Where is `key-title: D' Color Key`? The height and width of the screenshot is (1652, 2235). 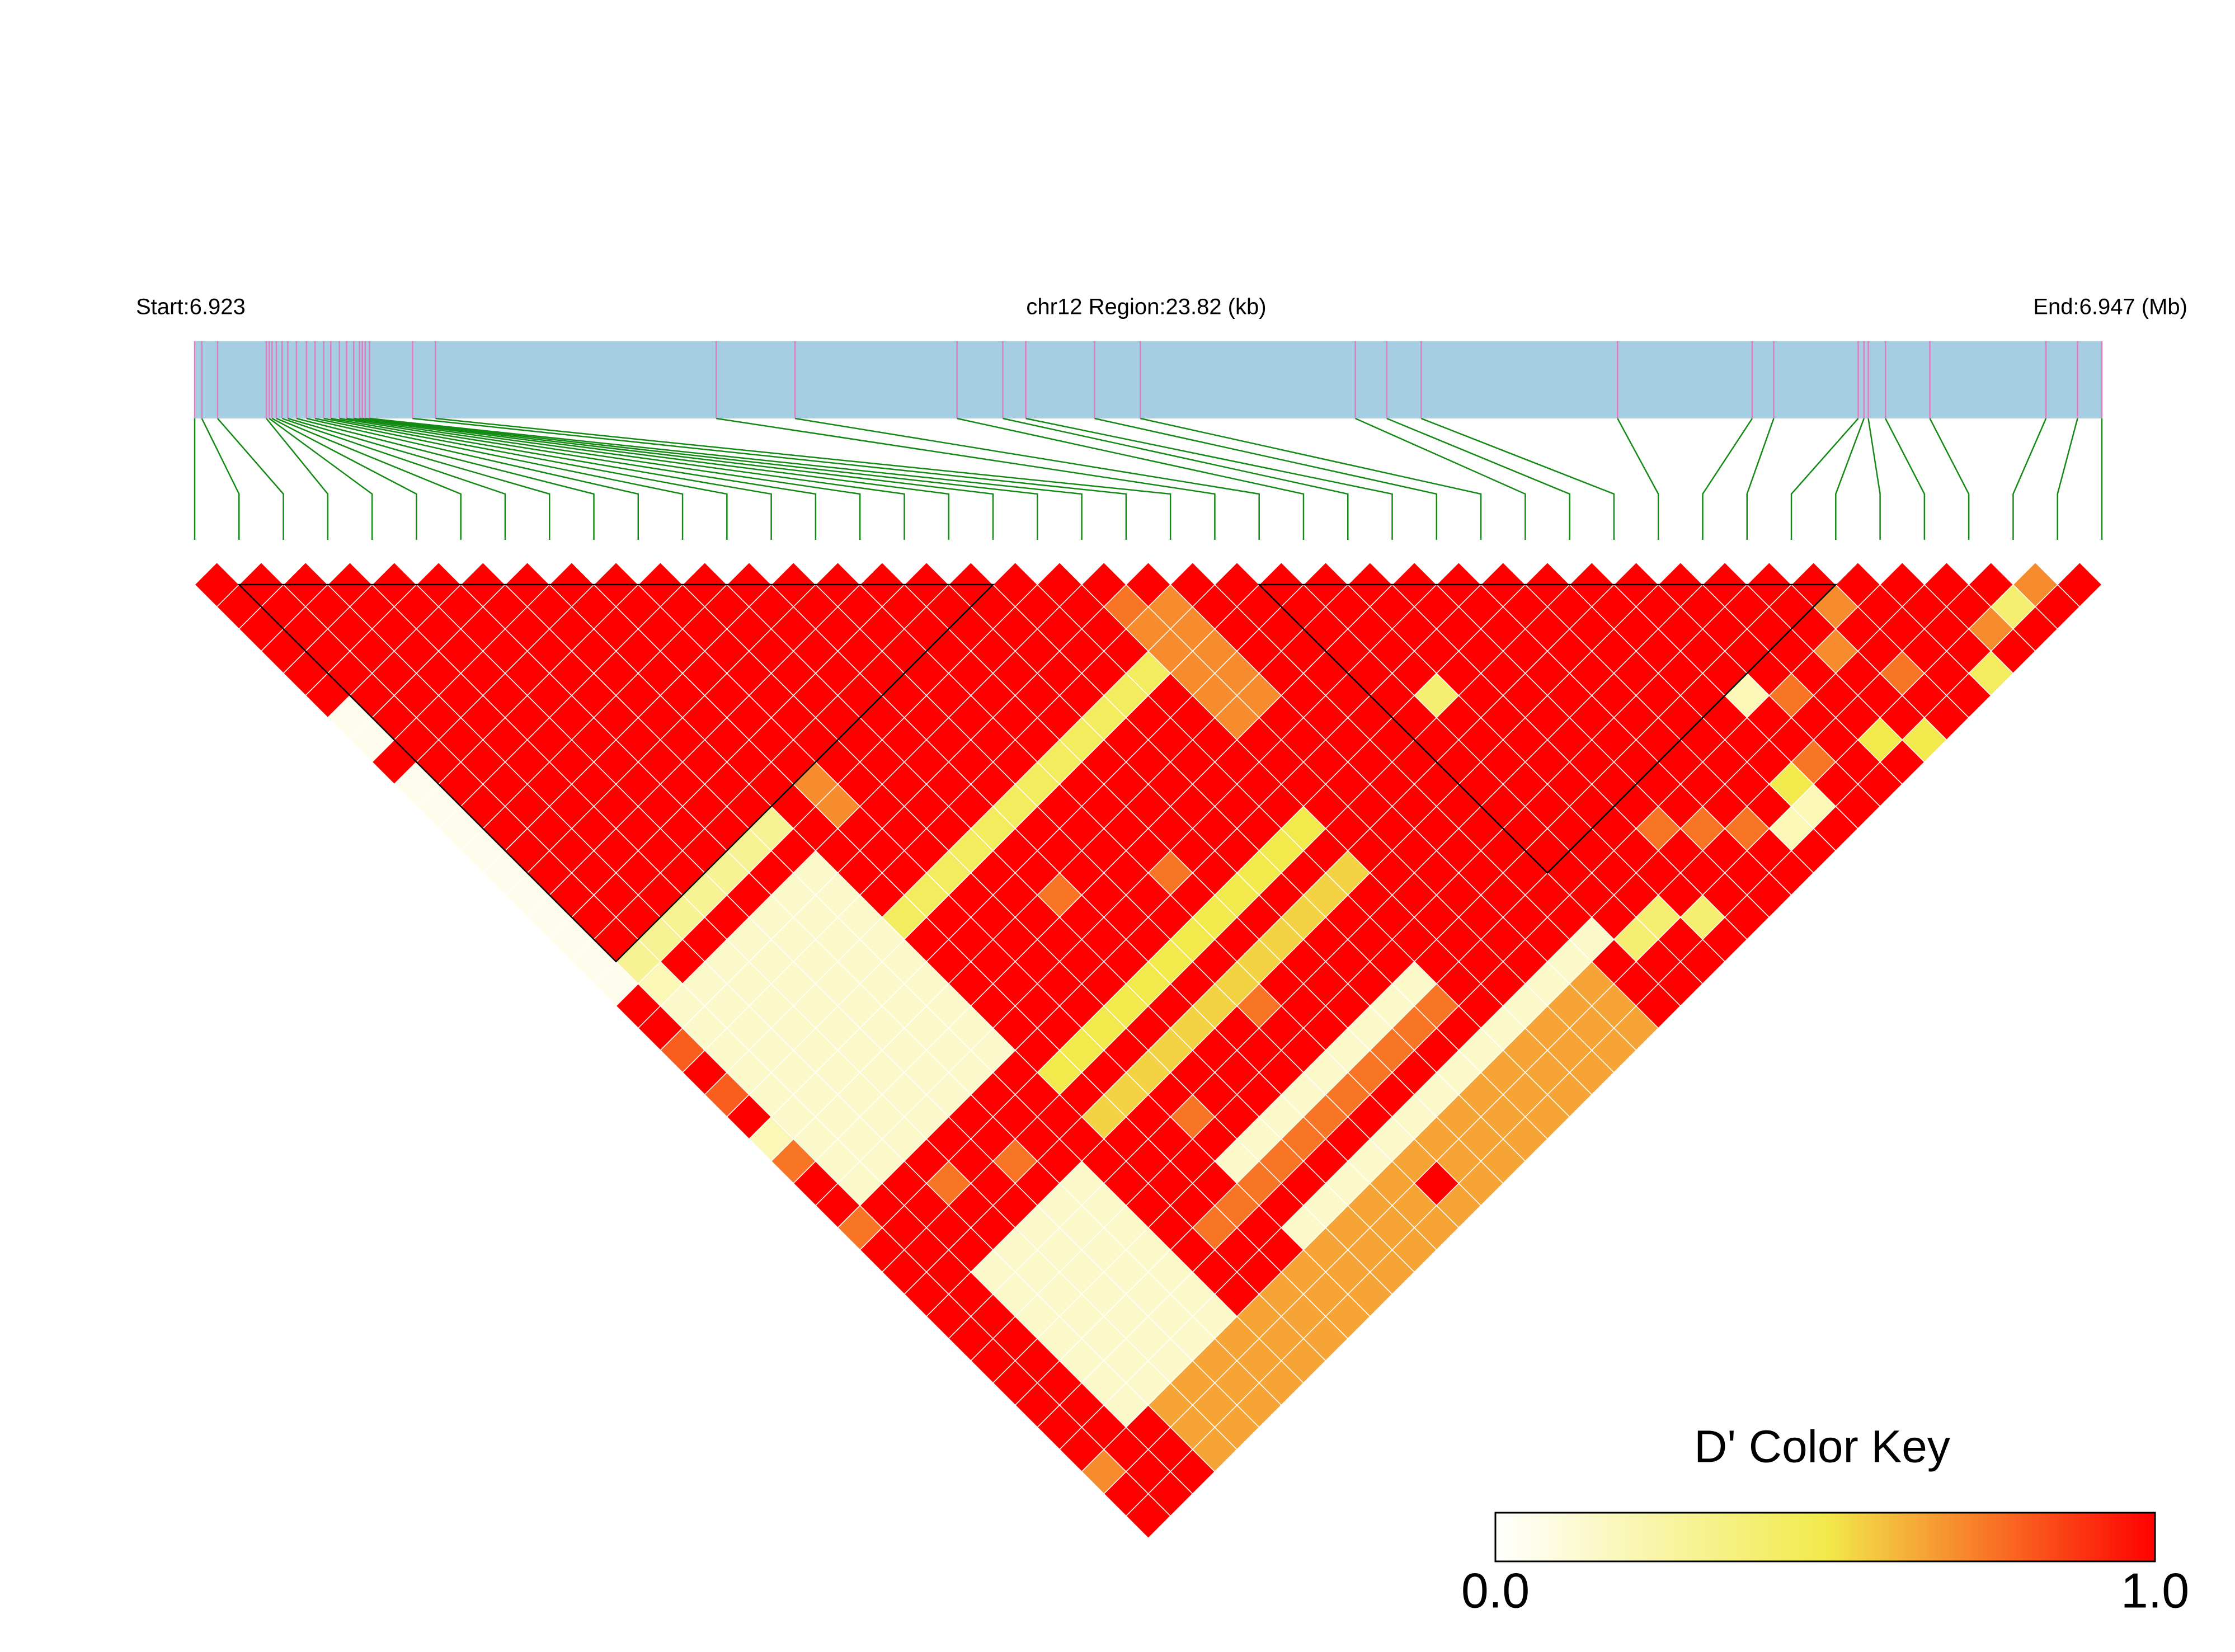
key-title: D' Color Key is located at coordinates (1822, 1447).